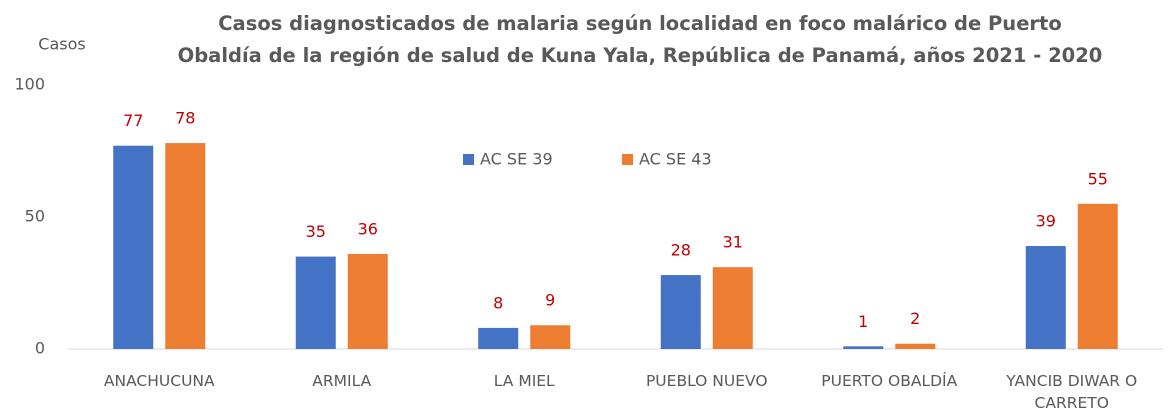 The image size is (1168, 417). I want to click on value-label: 31, so click(733, 242).